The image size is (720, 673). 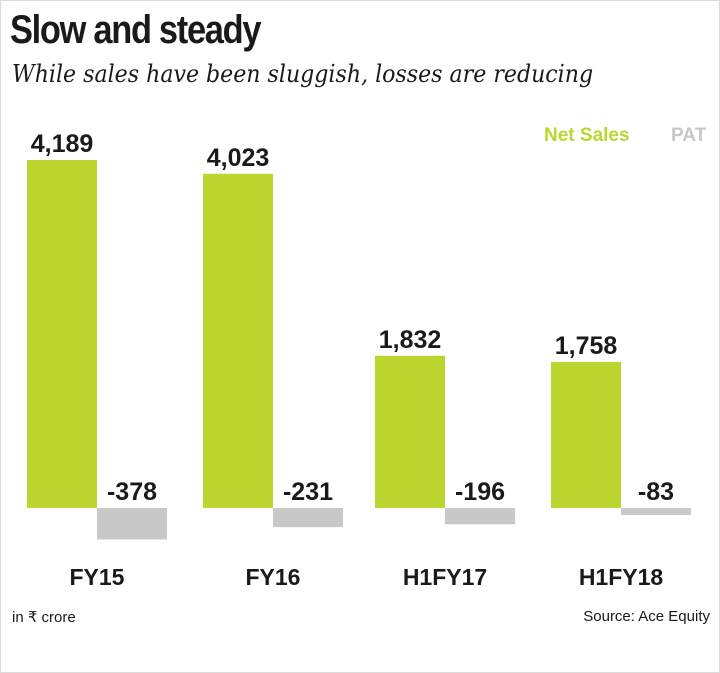 I want to click on net-sales-label-h1fy18: 1,758, so click(x=586, y=346).